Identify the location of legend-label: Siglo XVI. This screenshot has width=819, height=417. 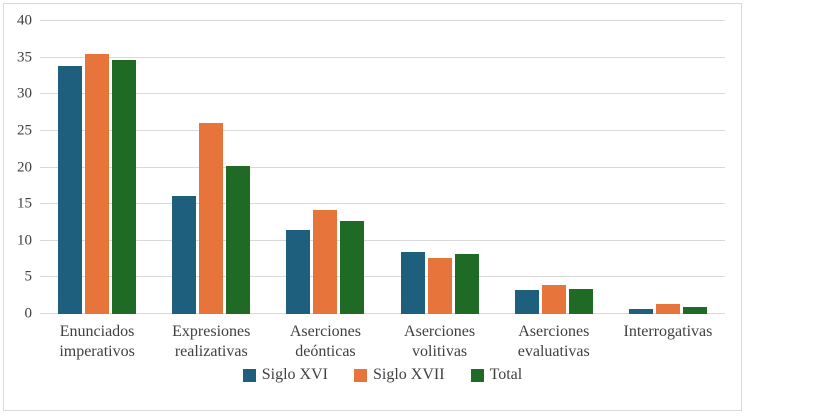
(294, 374).